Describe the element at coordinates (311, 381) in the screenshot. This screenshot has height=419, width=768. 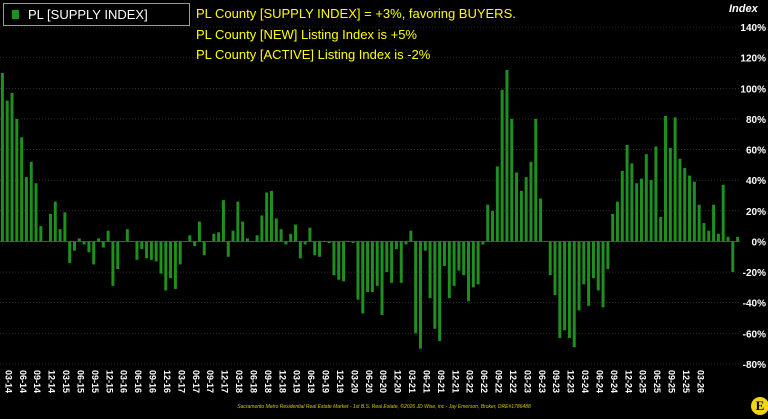
I see `x-tick-label: 06-19` at that location.